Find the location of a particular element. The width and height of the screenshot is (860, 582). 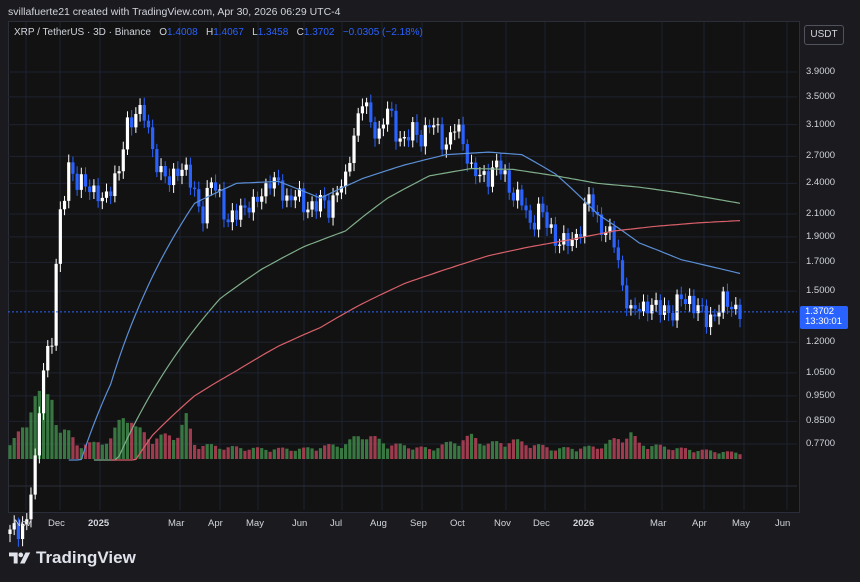

price-tick-label: 3.9000 is located at coordinates (821, 71).